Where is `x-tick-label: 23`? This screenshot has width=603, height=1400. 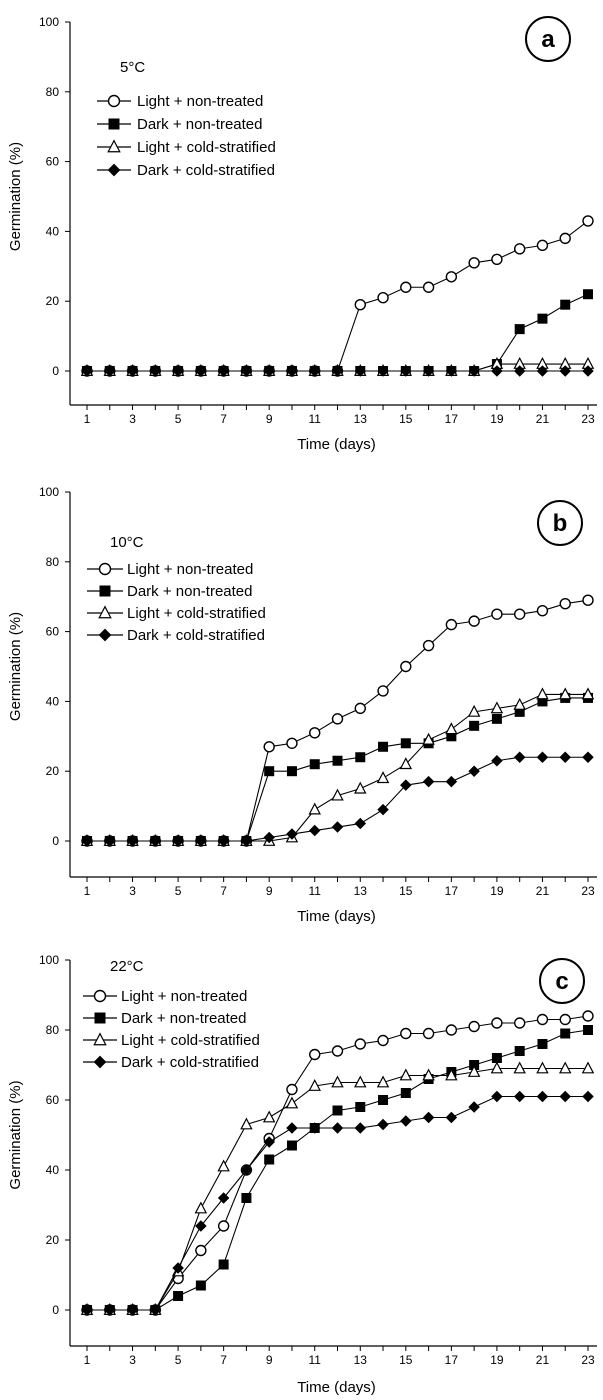
x-tick-label: 23 is located at coordinates (588, 1360).